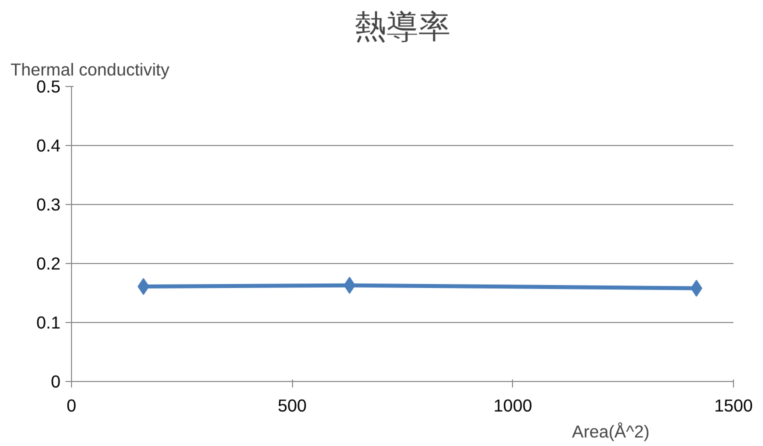 This screenshot has height=446, width=763. What do you see at coordinates (513, 406) in the screenshot?
I see `x-tick-label: 1000` at bounding box center [513, 406].